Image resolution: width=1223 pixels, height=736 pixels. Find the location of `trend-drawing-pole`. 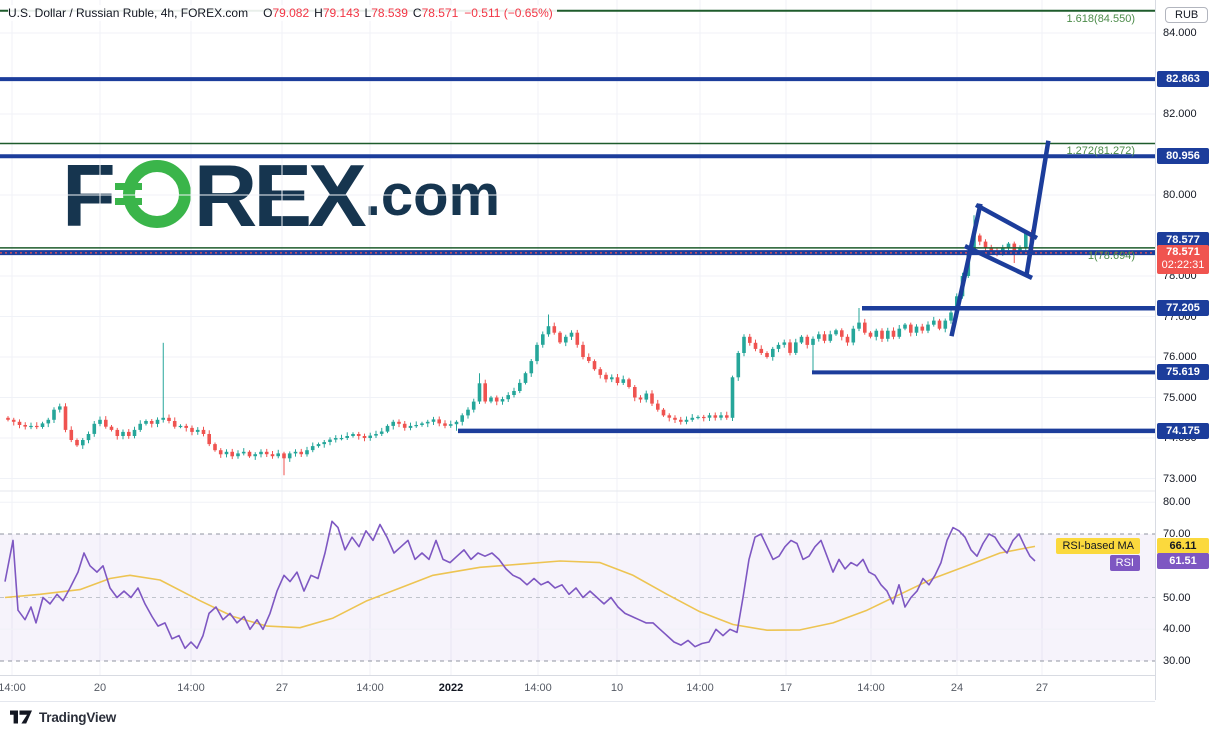

trend-drawing-pole is located at coordinates (966, 270).